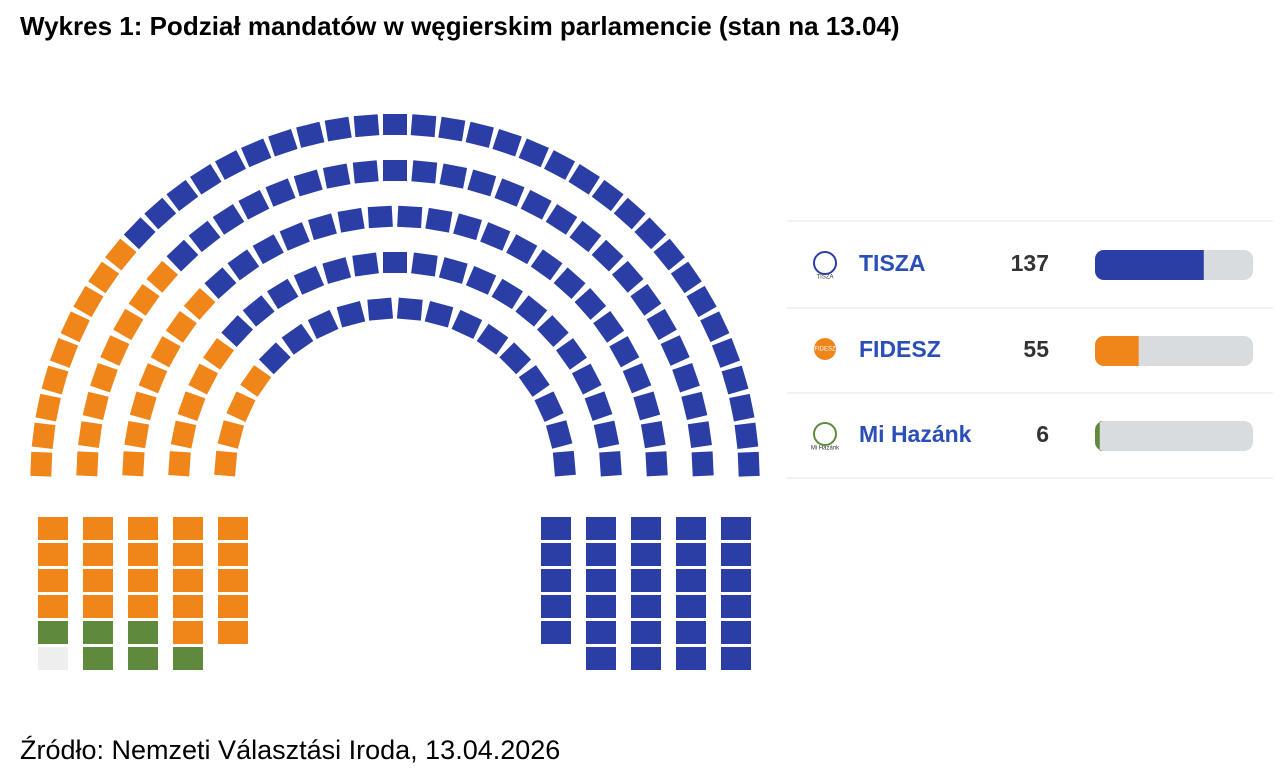 The height and width of the screenshot is (779, 1280). What do you see at coordinates (53, 658) in the screenshot?
I see `empty-seat` at bounding box center [53, 658].